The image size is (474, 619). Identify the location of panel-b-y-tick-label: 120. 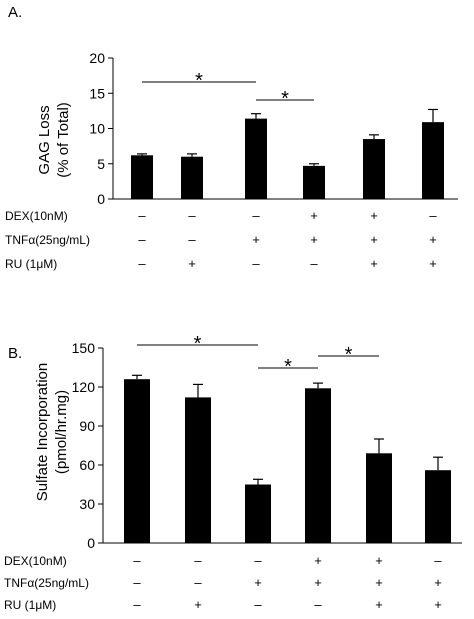
(84, 387).